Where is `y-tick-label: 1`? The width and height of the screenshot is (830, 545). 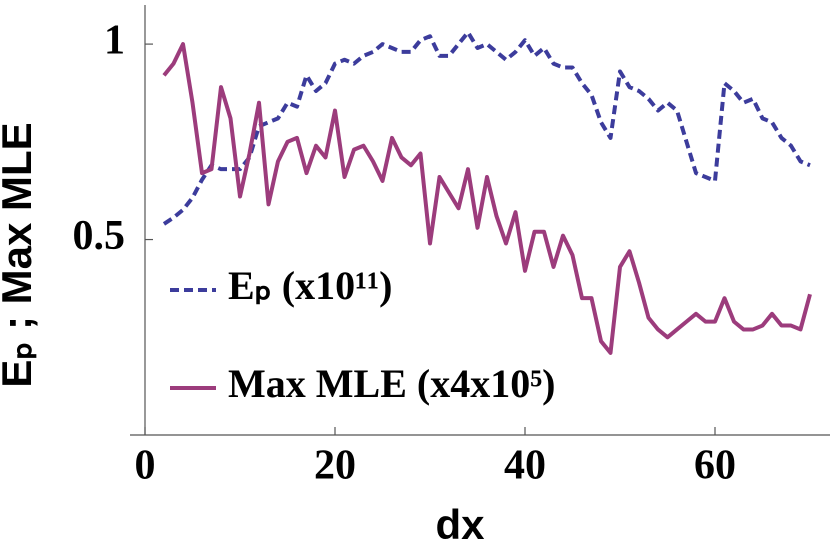
y-tick-label: 1 is located at coordinates (114, 41).